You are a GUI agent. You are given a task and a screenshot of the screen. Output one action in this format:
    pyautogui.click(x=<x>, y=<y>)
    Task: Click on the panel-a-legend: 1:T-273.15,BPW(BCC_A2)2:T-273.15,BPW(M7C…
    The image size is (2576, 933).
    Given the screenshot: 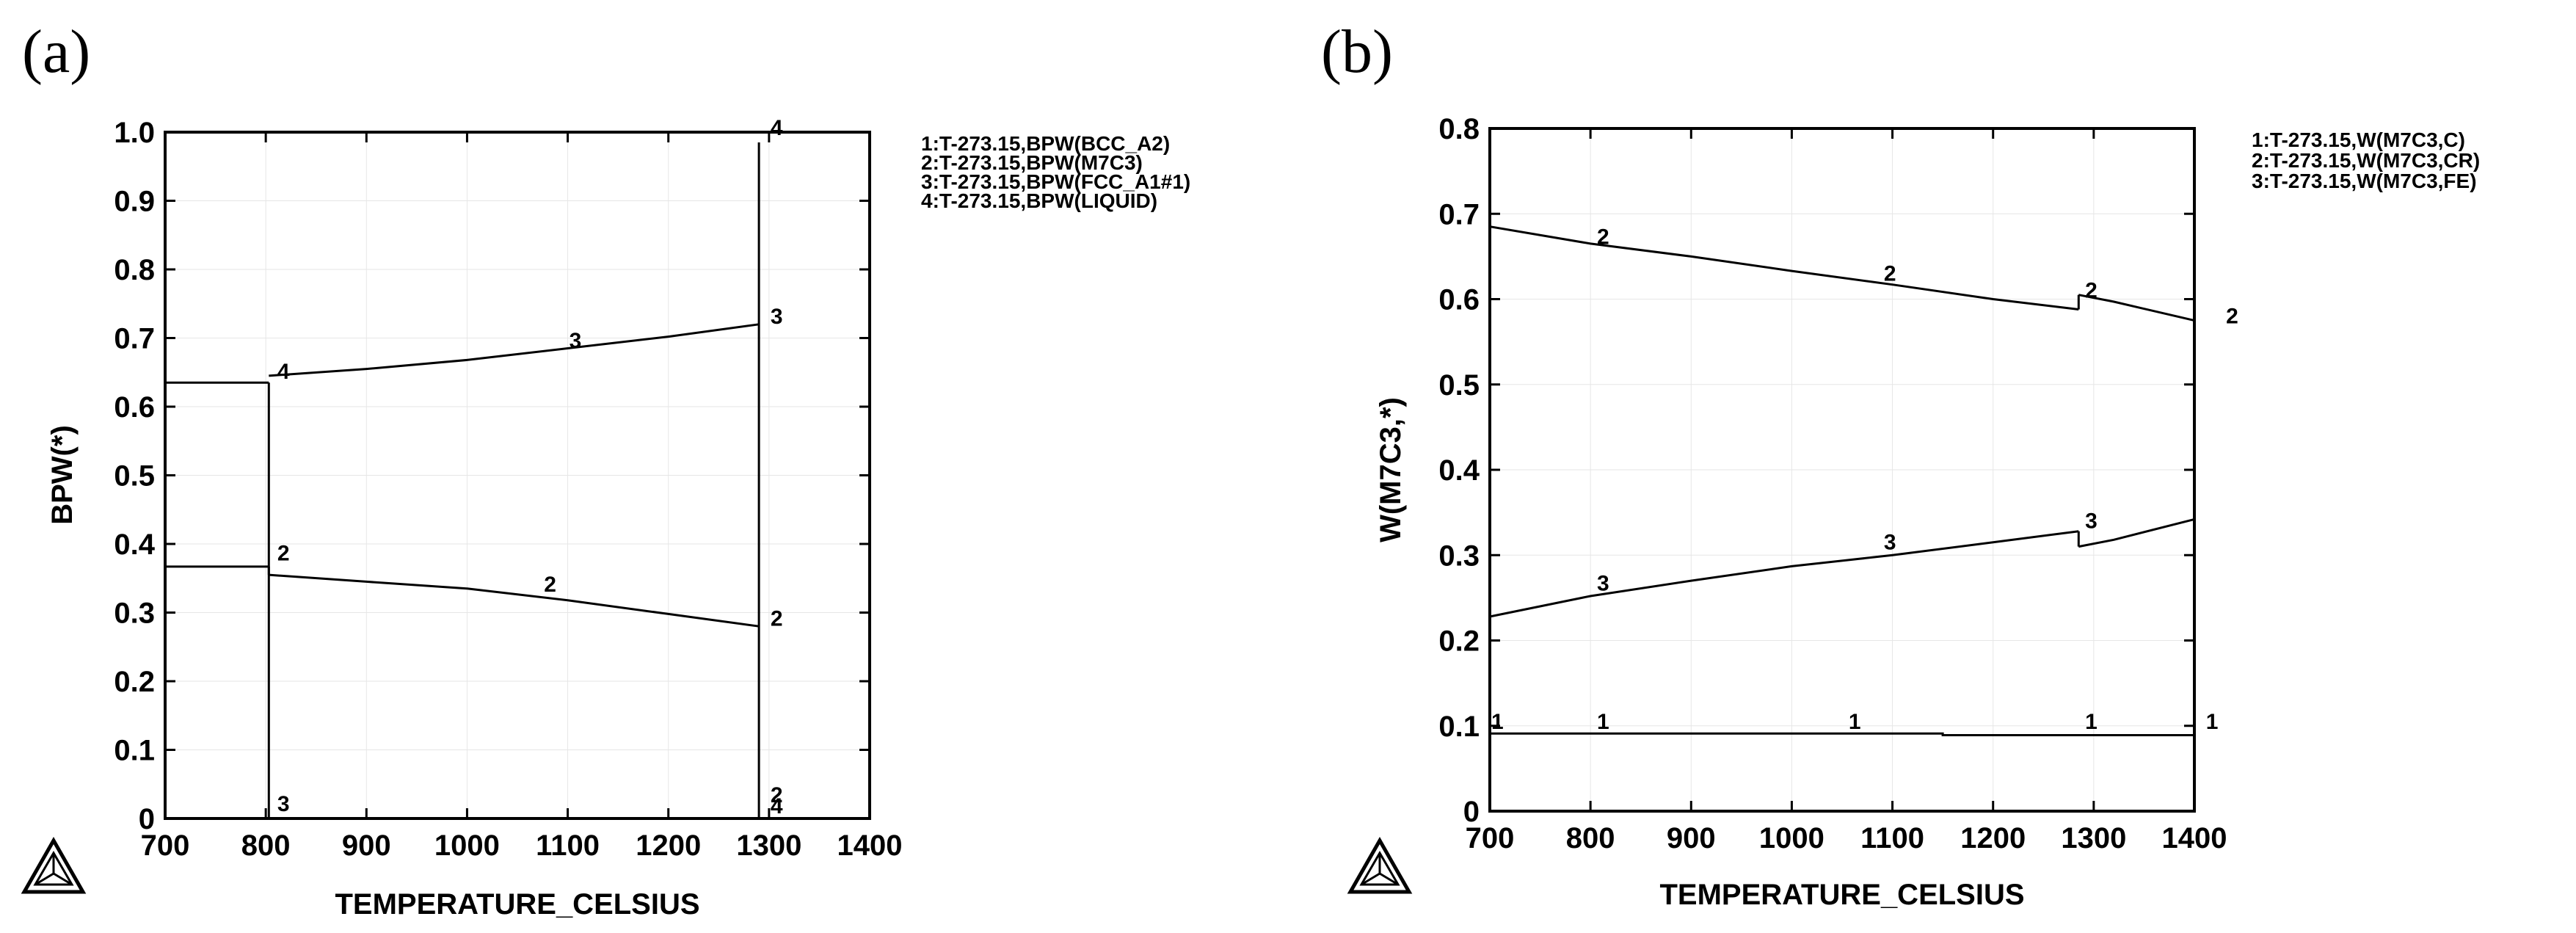 What is the action you would take?
    pyautogui.click(x=1055, y=172)
    